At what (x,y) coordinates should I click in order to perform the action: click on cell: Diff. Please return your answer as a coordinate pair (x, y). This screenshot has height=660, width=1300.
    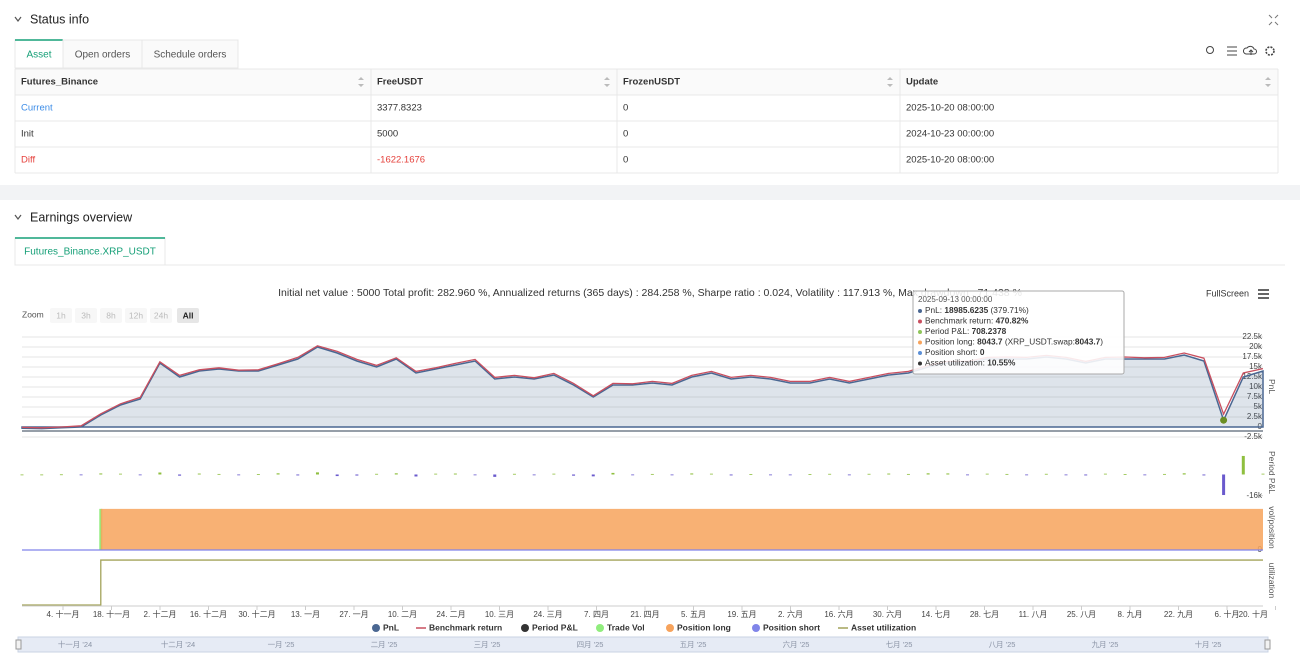
    Looking at the image, I should click on (28, 160).